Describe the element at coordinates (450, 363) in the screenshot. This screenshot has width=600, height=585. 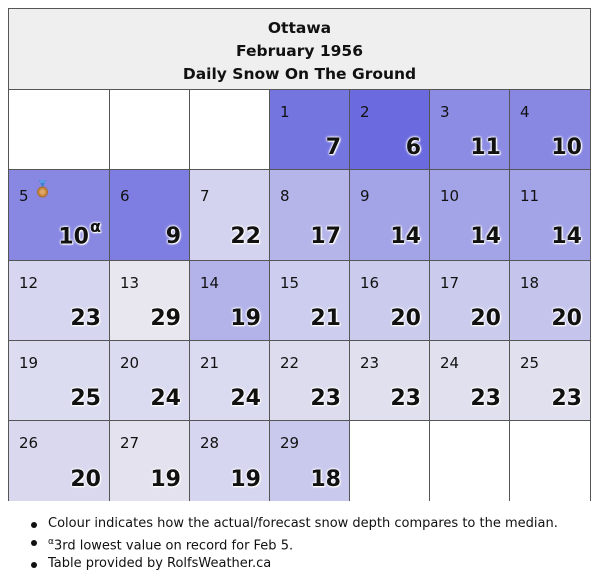
I see `day-number: 24` at that location.